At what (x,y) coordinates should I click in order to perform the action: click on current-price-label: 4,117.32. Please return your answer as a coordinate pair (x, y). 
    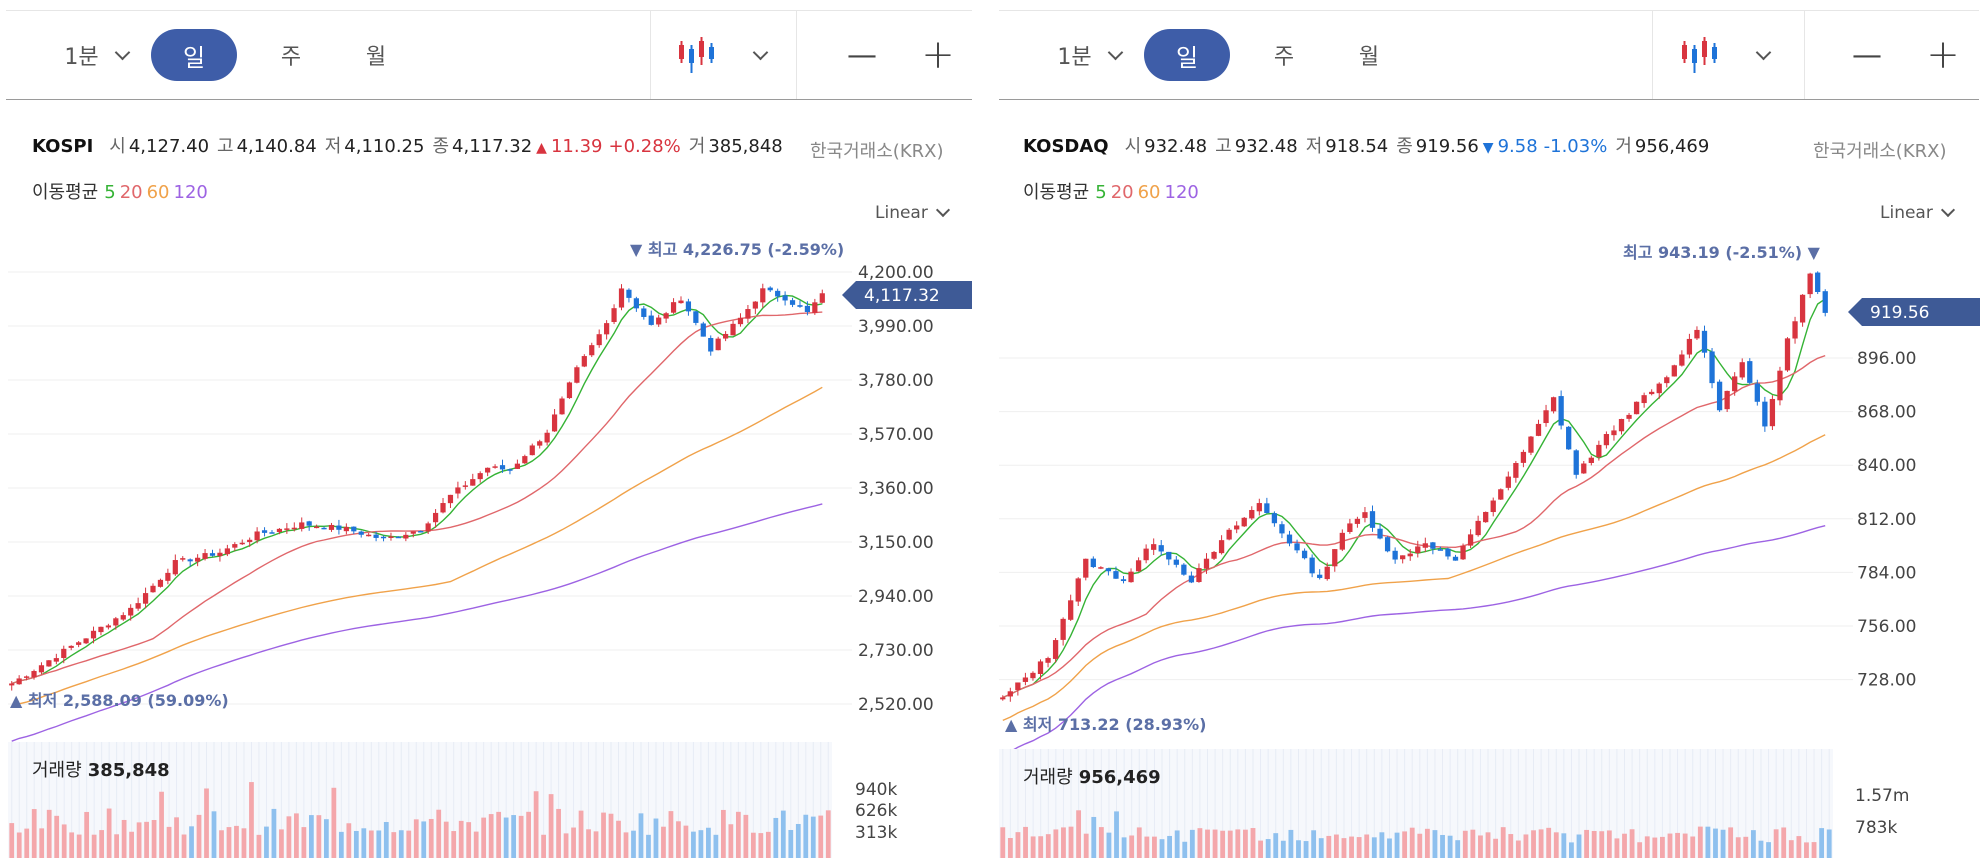
    Looking at the image, I should click on (902, 296).